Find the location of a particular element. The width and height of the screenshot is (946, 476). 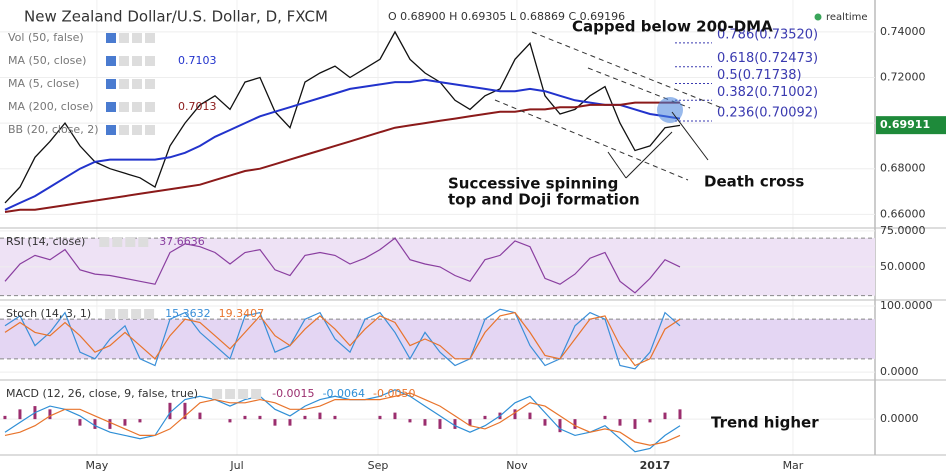

status-dot is located at coordinates (818, 17).